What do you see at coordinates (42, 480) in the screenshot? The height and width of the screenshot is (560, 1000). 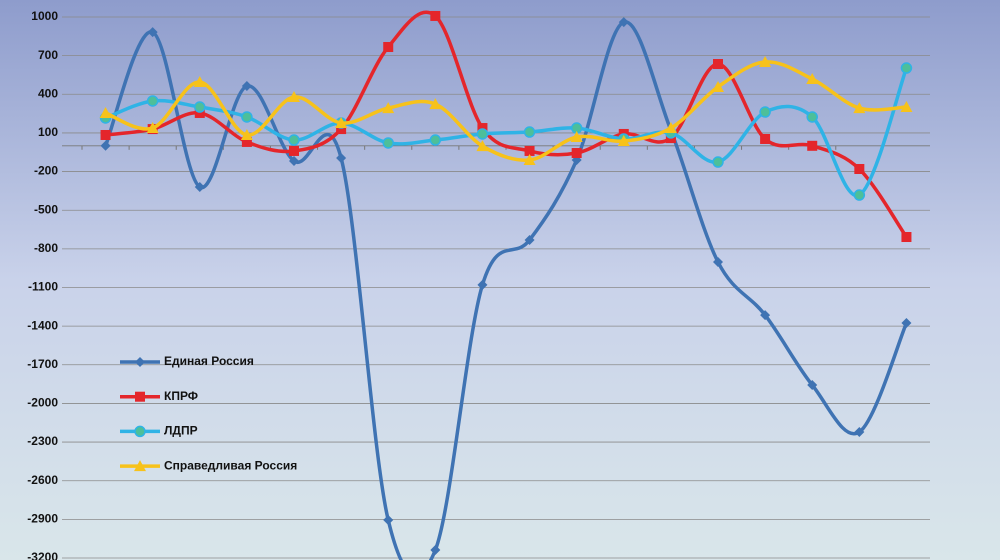 I see `y-tick-label: -2600` at bounding box center [42, 480].